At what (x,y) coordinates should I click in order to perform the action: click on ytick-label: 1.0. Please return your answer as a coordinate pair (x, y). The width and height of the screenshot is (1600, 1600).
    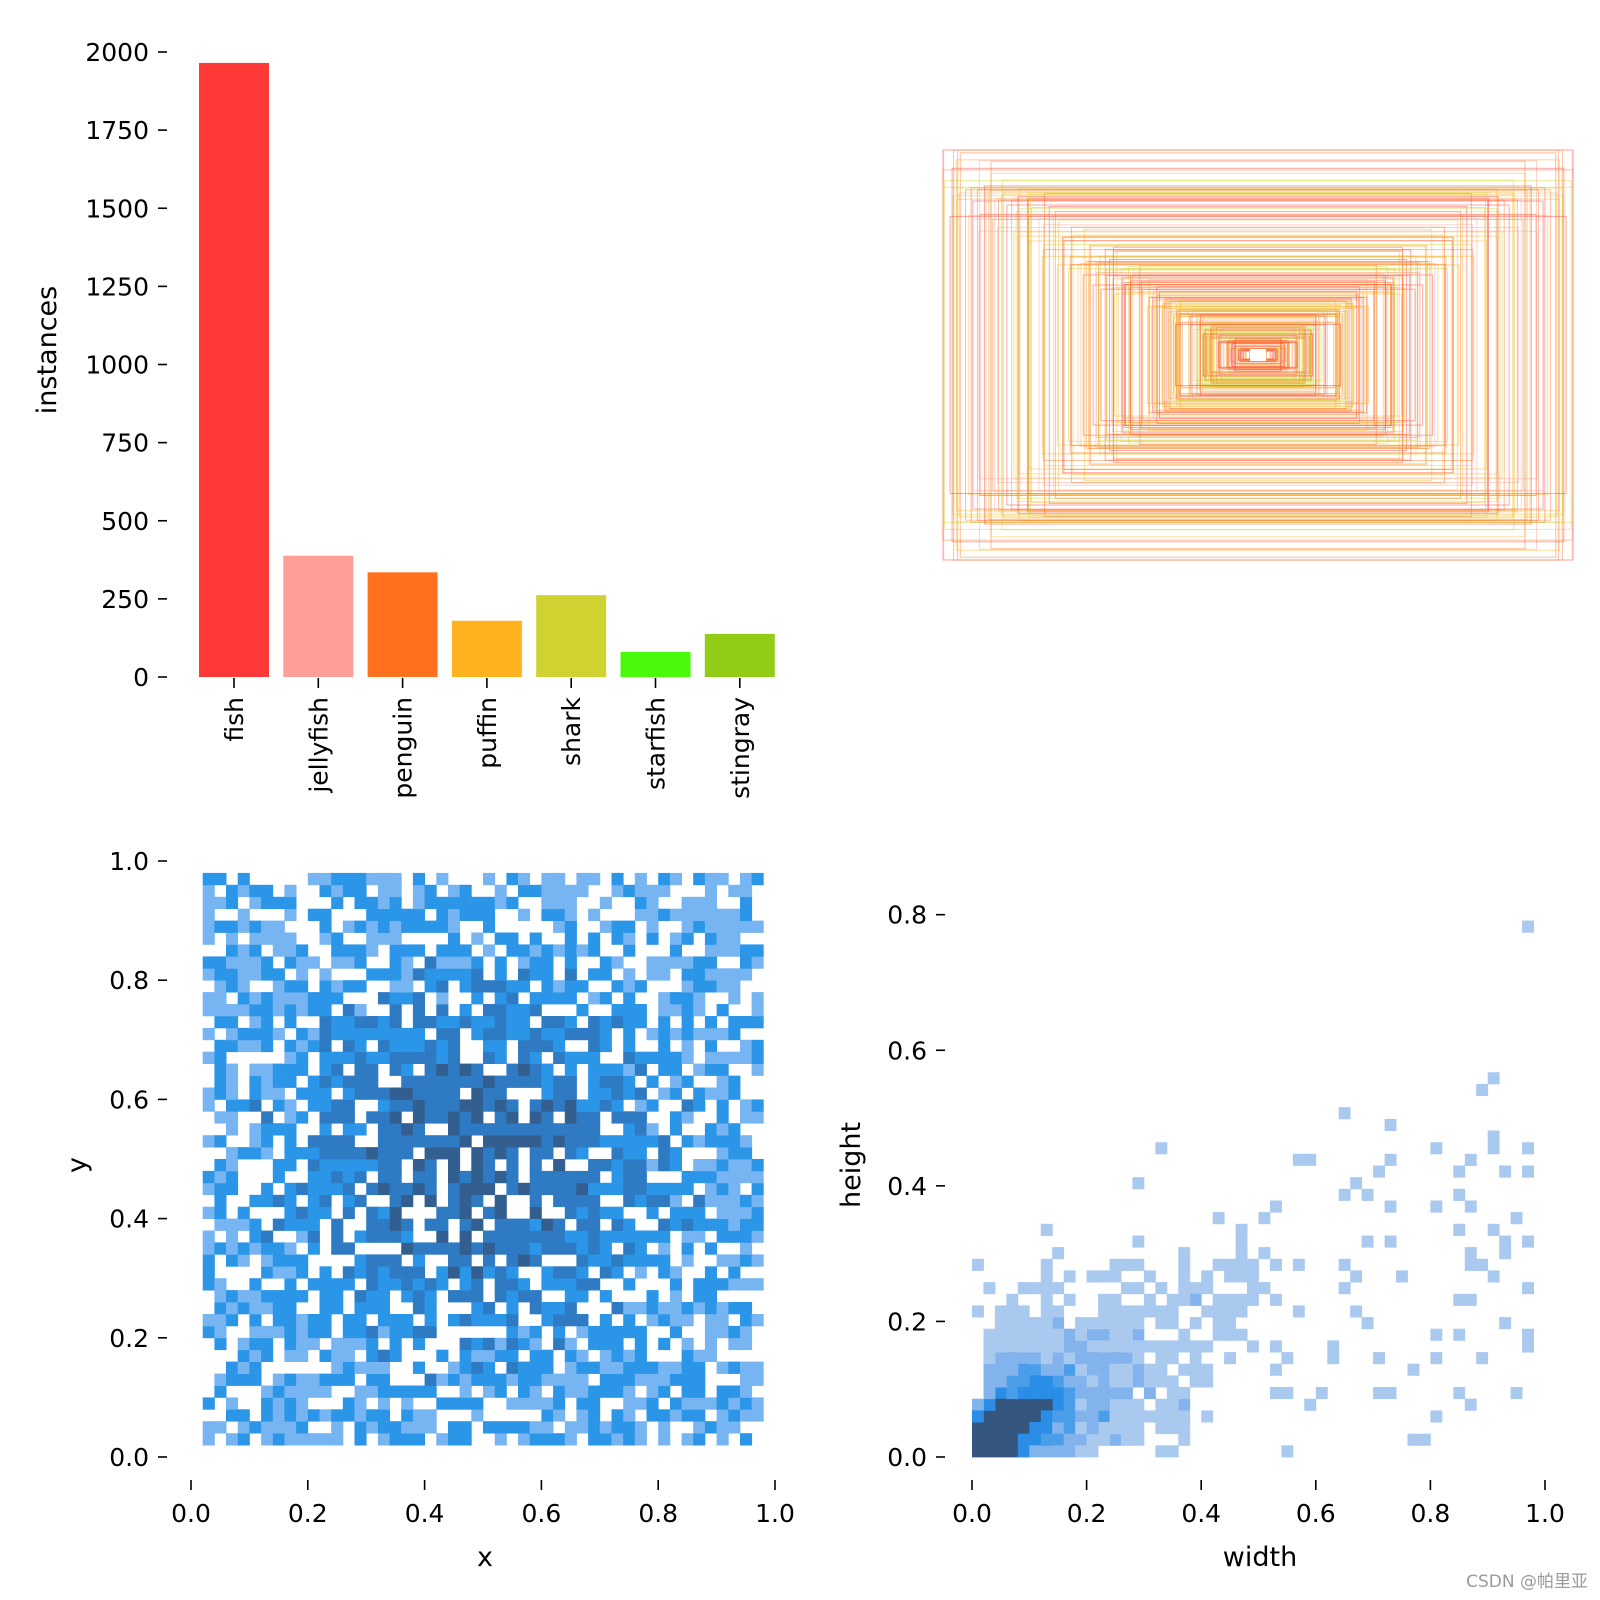
    Looking at the image, I should click on (129, 861).